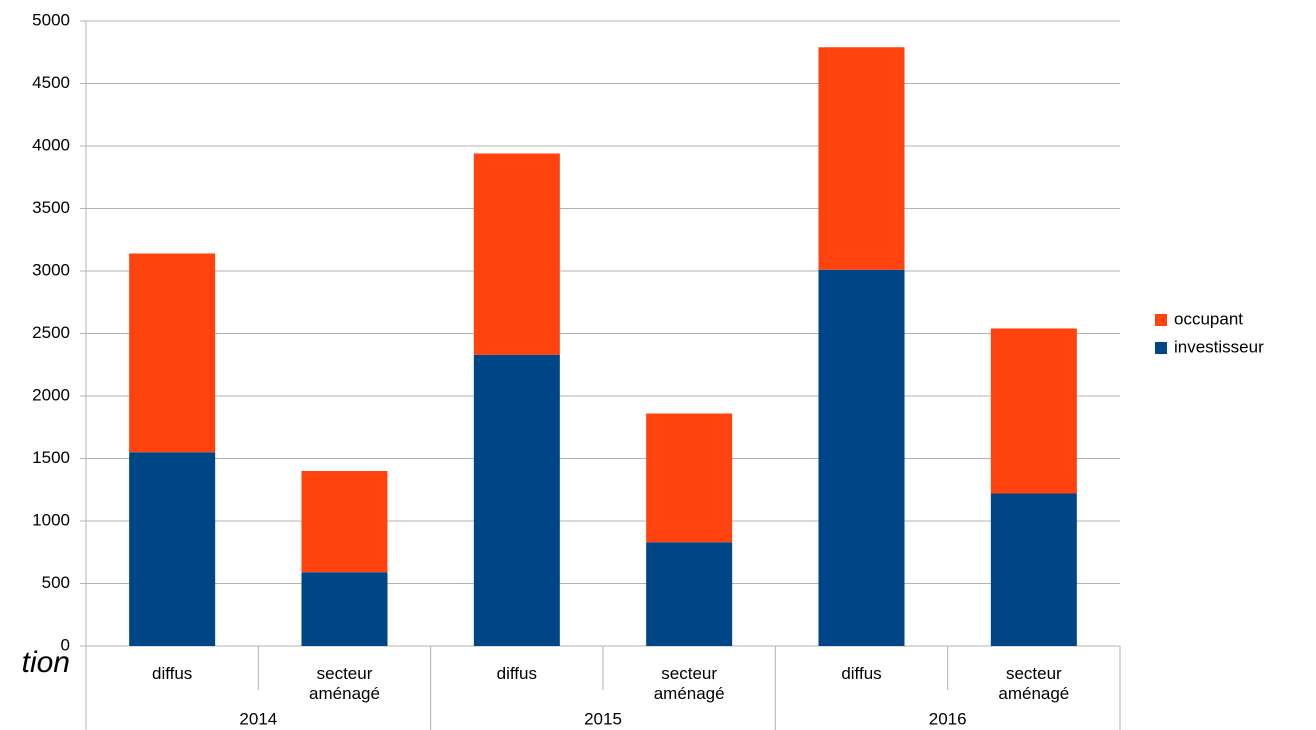 The image size is (1316, 730). What do you see at coordinates (51, 269) in the screenshot?
I see `y-tick-label: 3000` at bounding box center [51, 269].